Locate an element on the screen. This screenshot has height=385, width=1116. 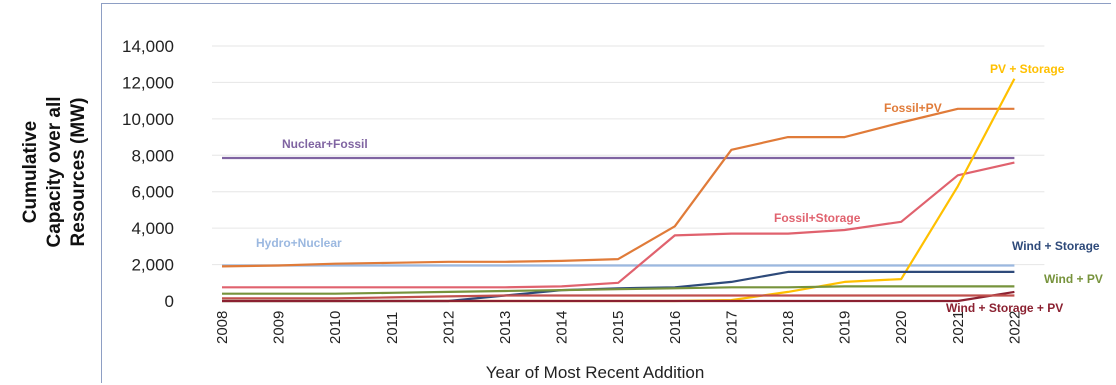
x-tick-label: 2015 is located at coordinates (618, 327).